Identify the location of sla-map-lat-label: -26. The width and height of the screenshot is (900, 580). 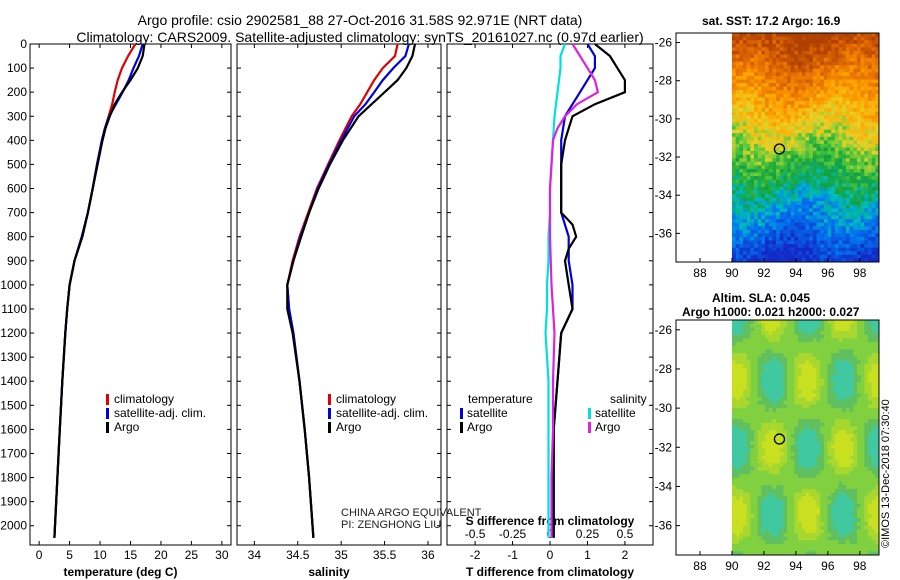
(664, 330).